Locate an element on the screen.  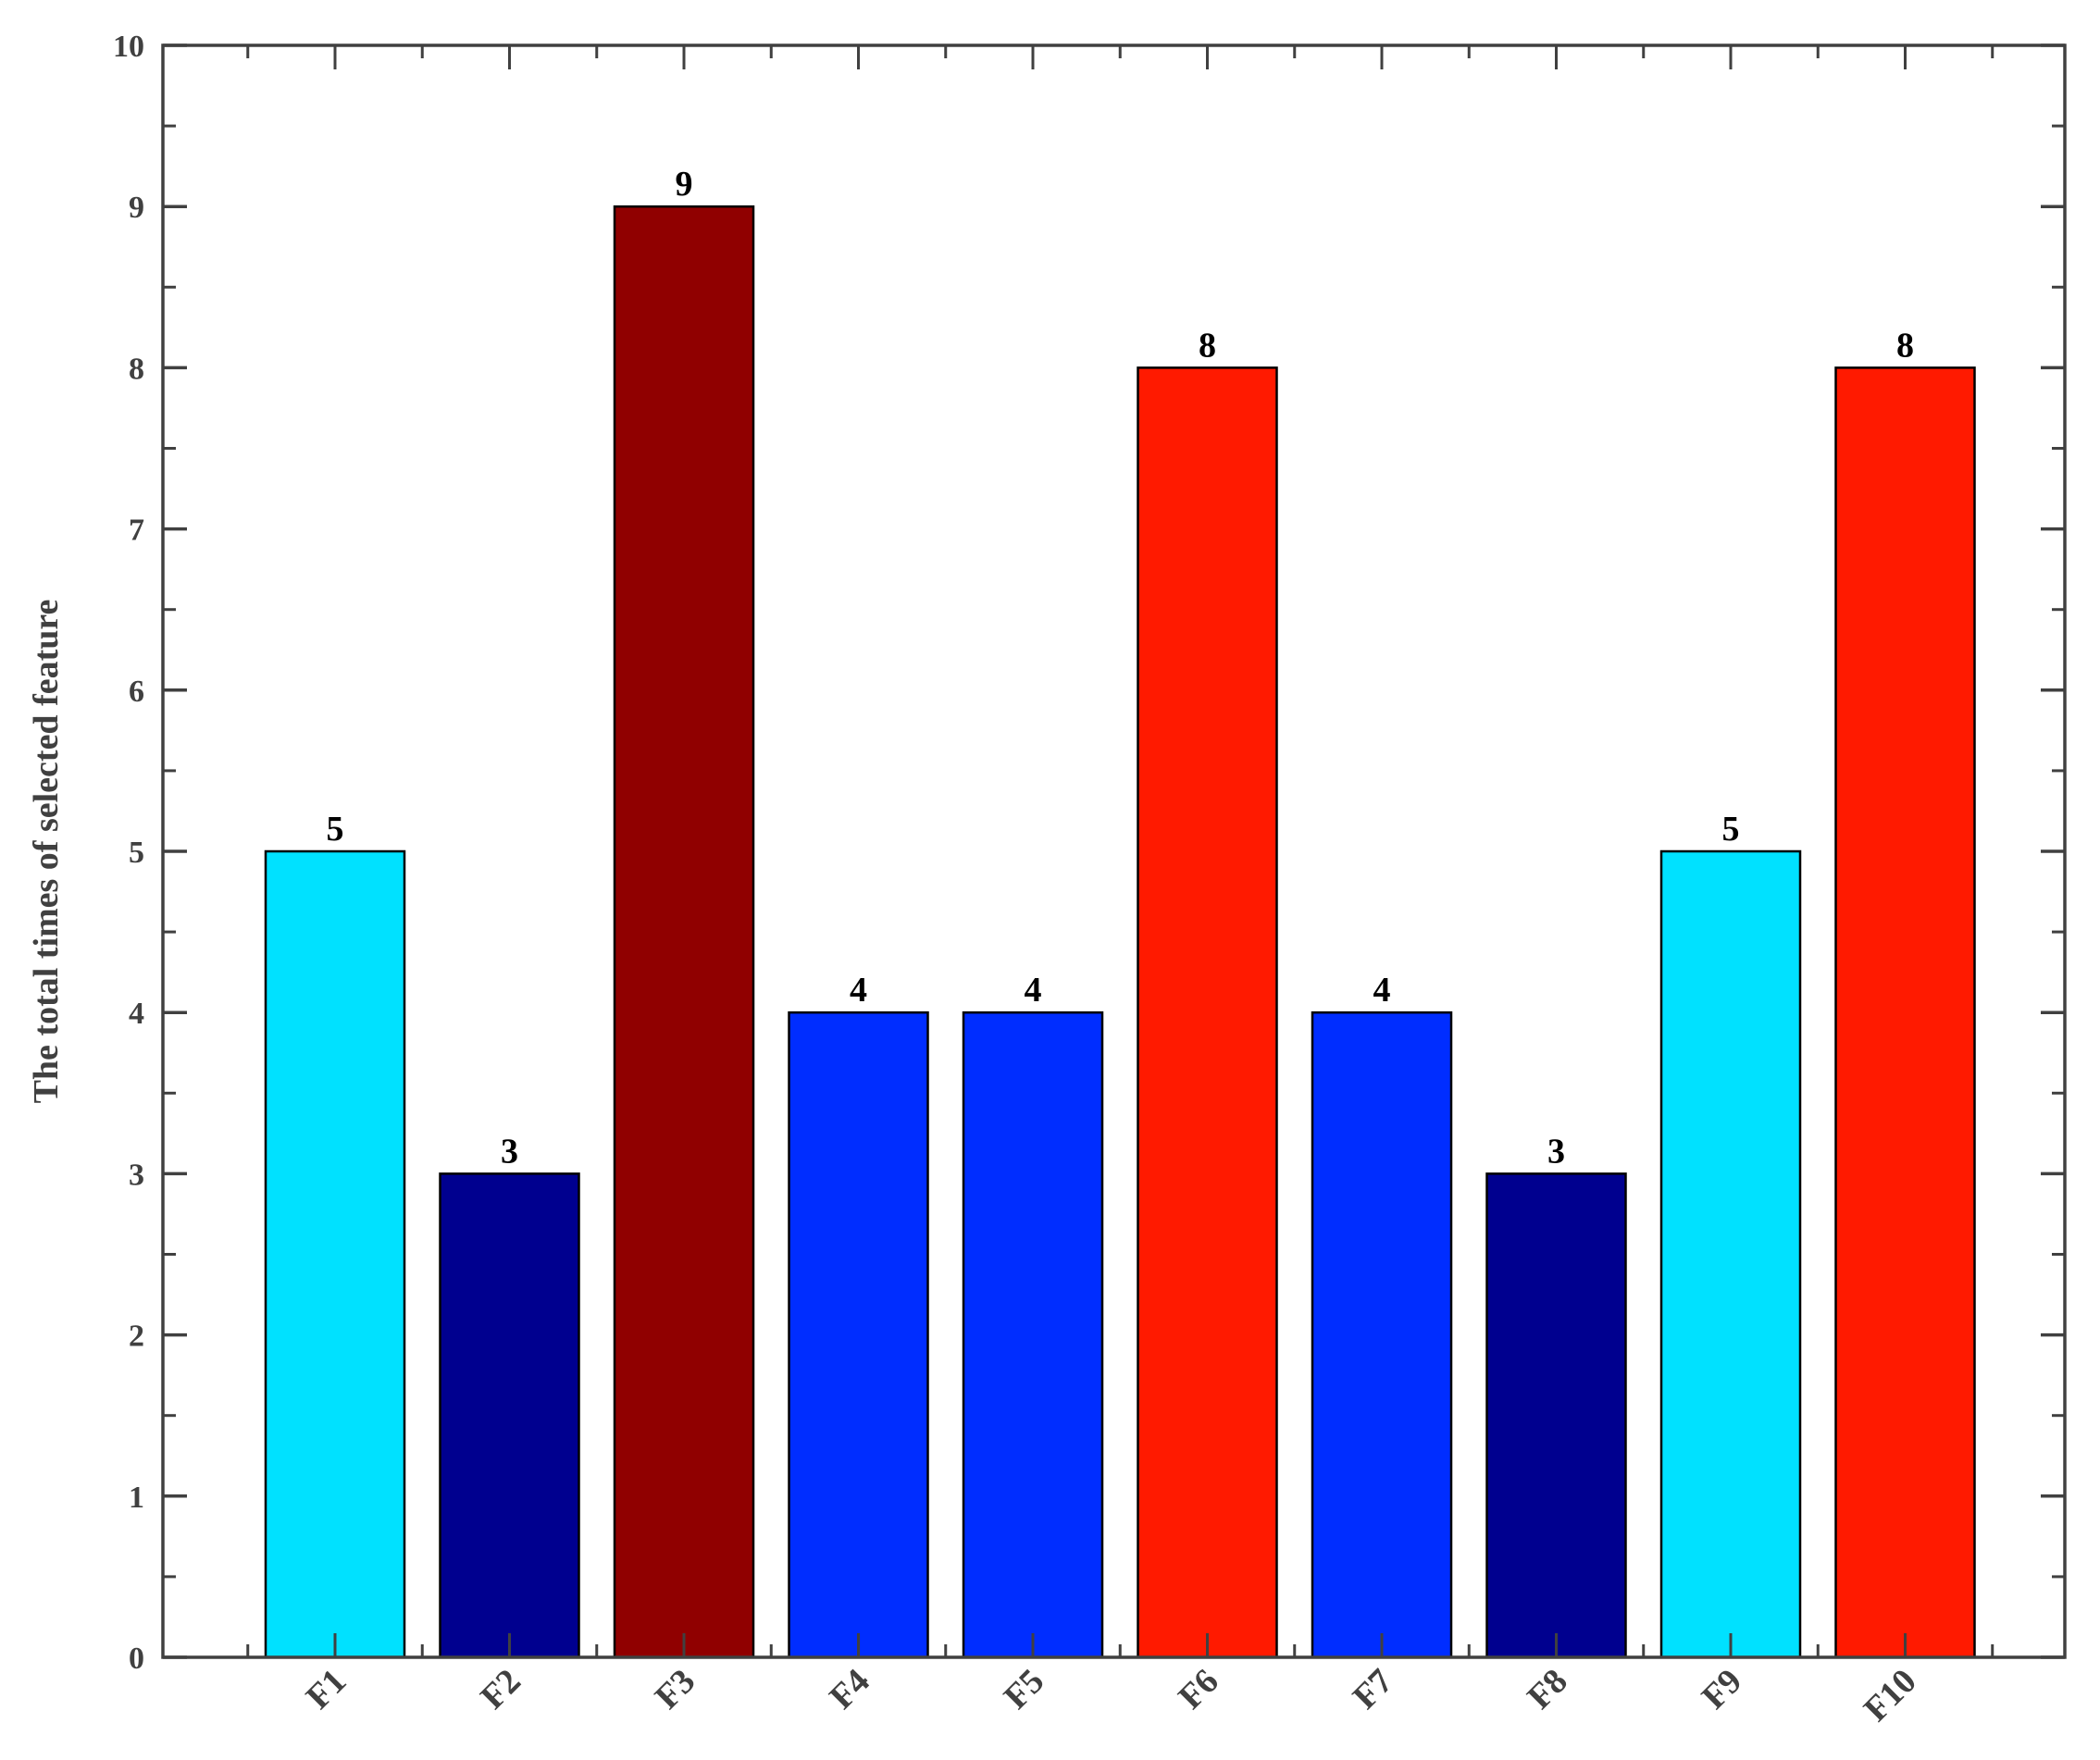
x-tick-label-f9: F9 is located at coordinates (1722, 1689).